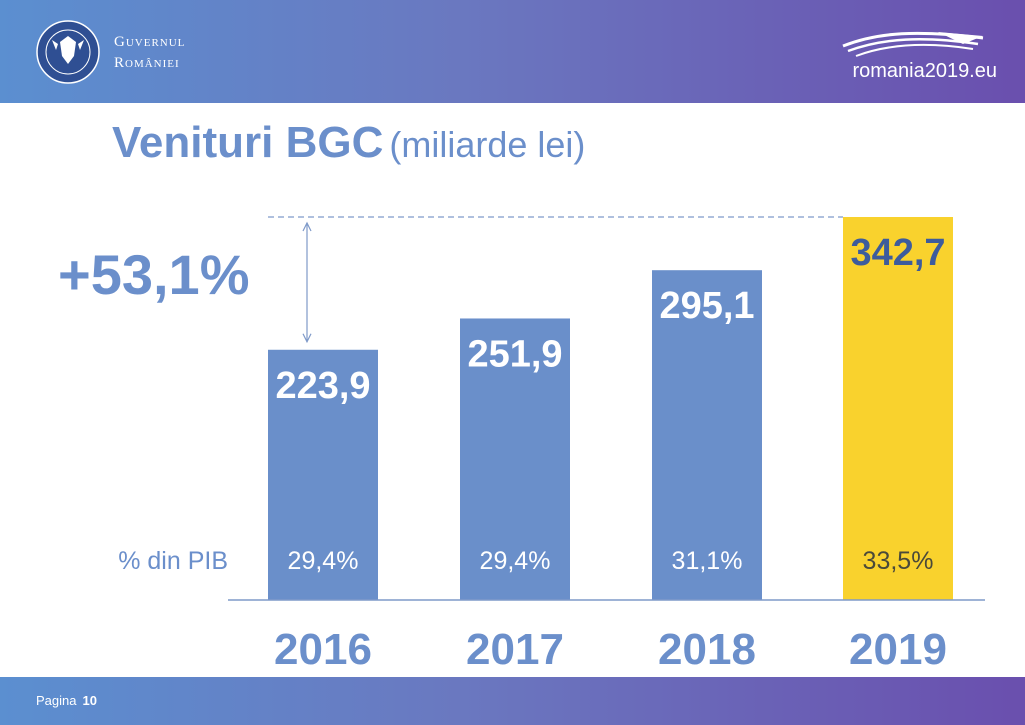  Describe the element at coordinates (173, 561) in the screenshot. I see `gdp-share-label: % din PIB` at that location.